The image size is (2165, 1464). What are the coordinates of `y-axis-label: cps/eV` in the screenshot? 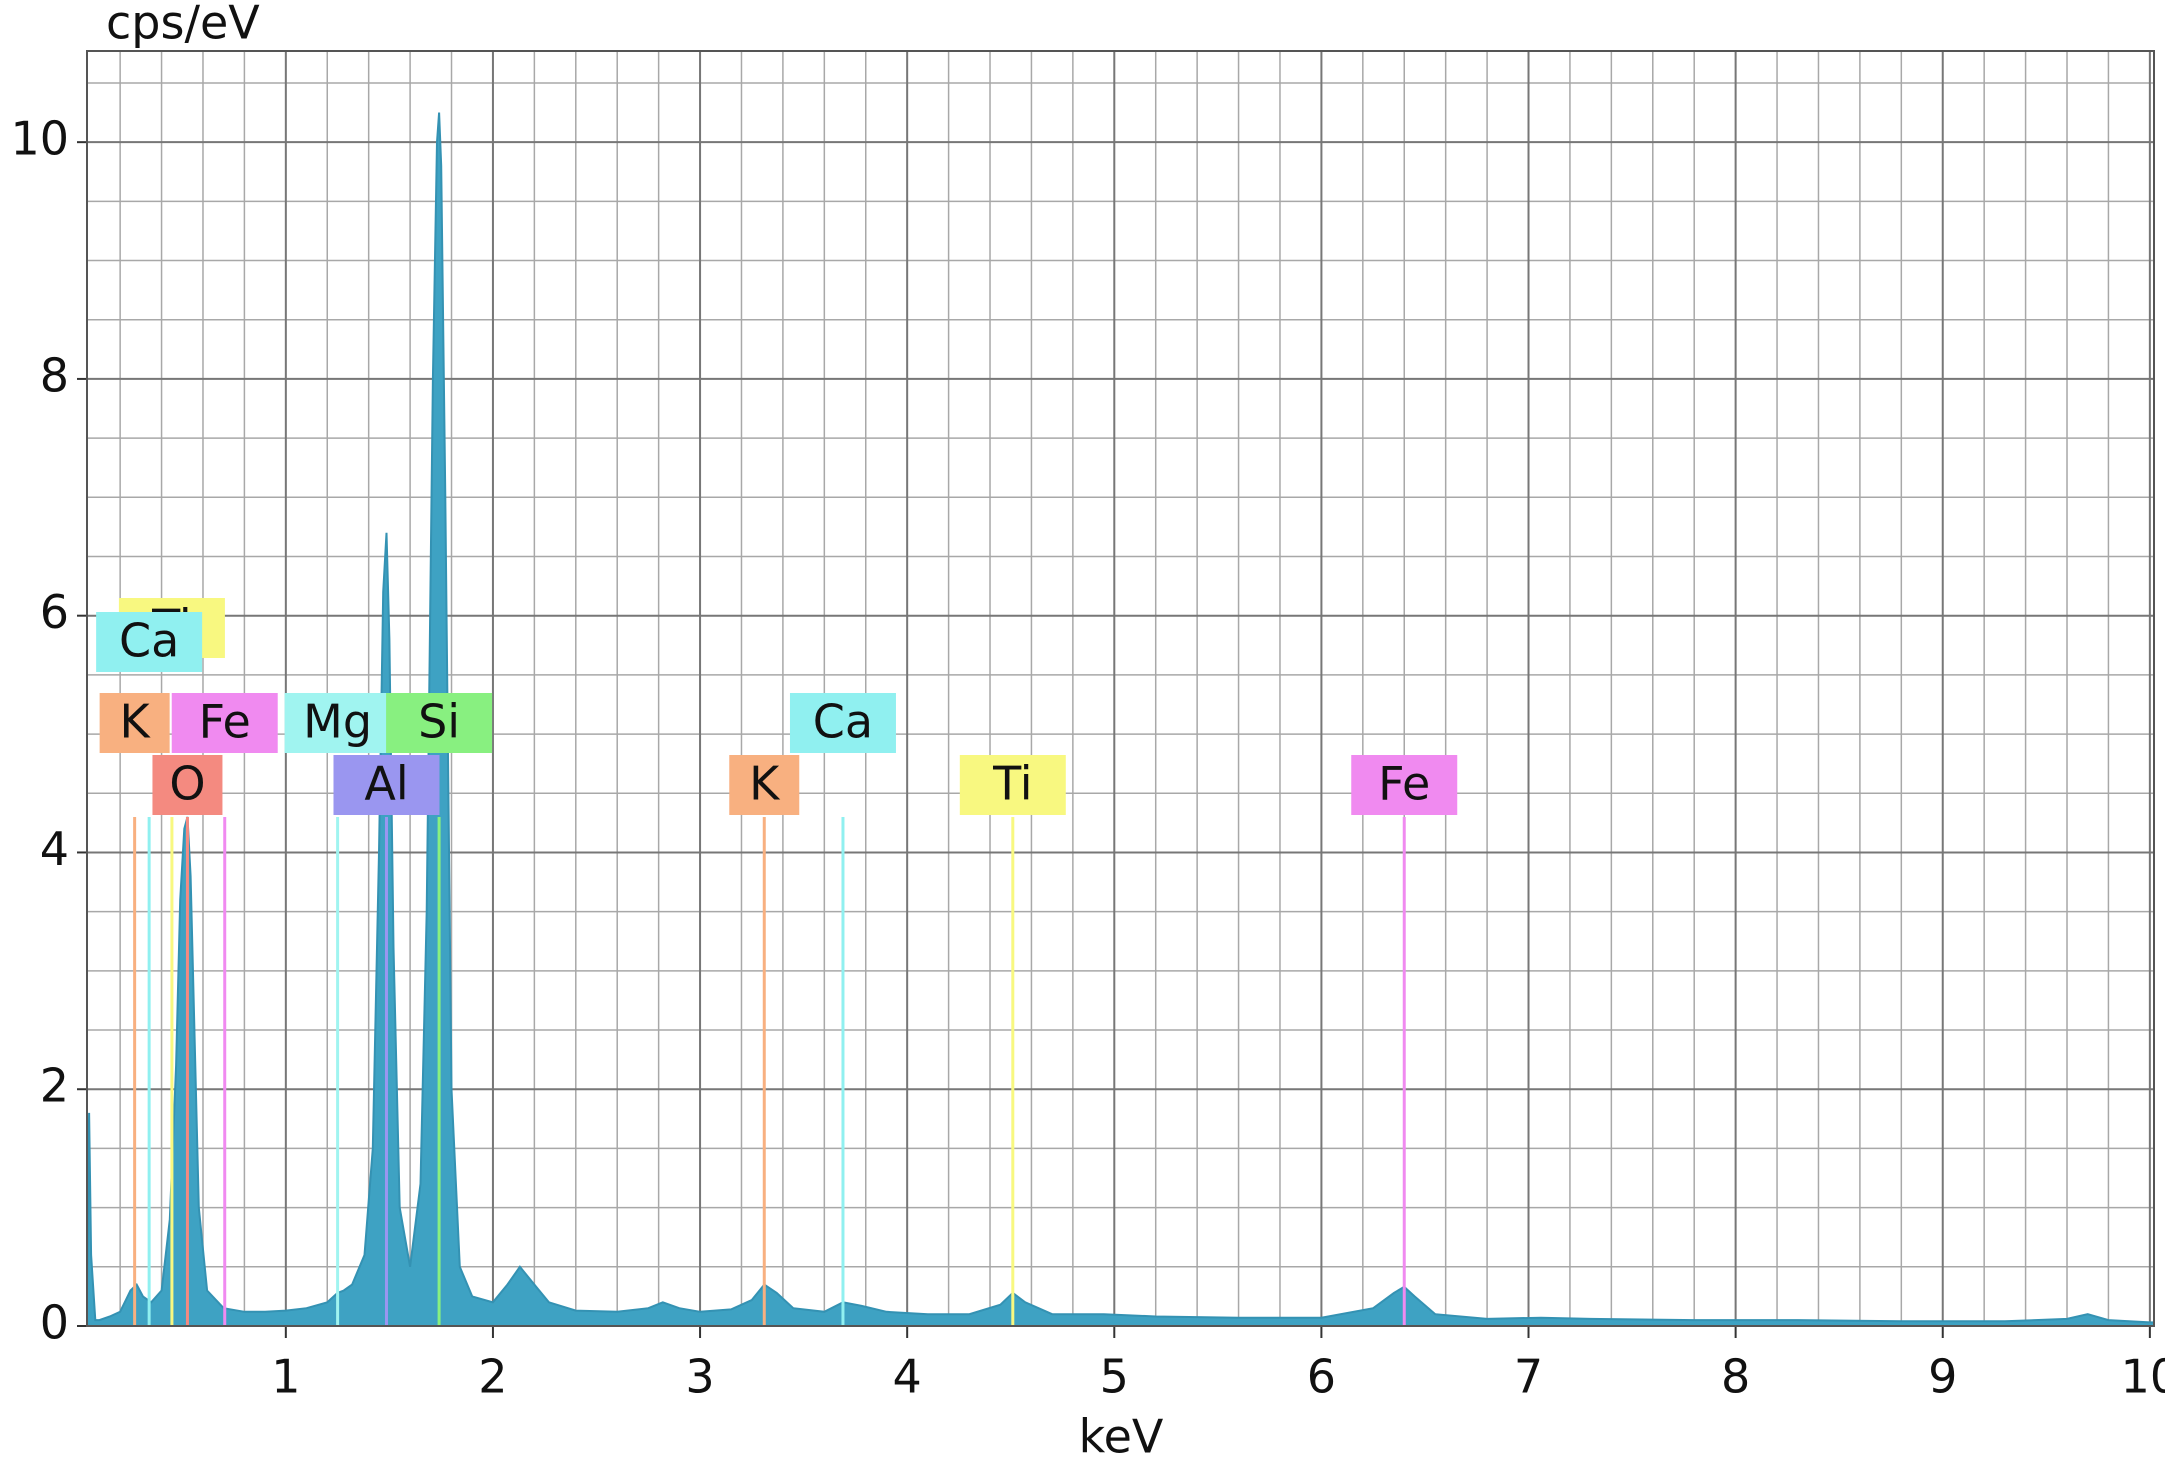 It's located at (183, 25).